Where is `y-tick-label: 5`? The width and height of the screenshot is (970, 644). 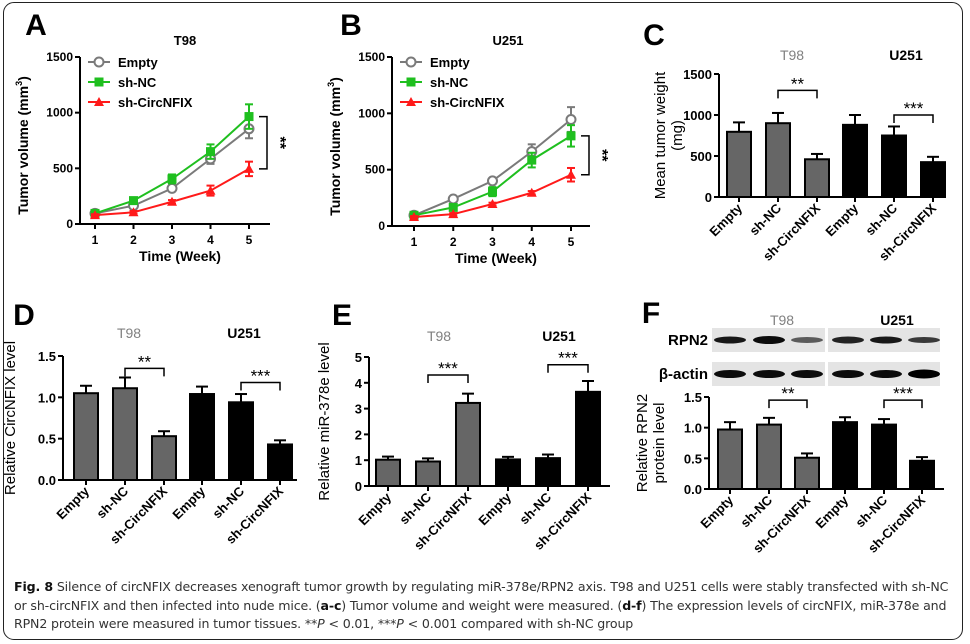
y-tick-label: 5 is located at coordinates (358, 357).